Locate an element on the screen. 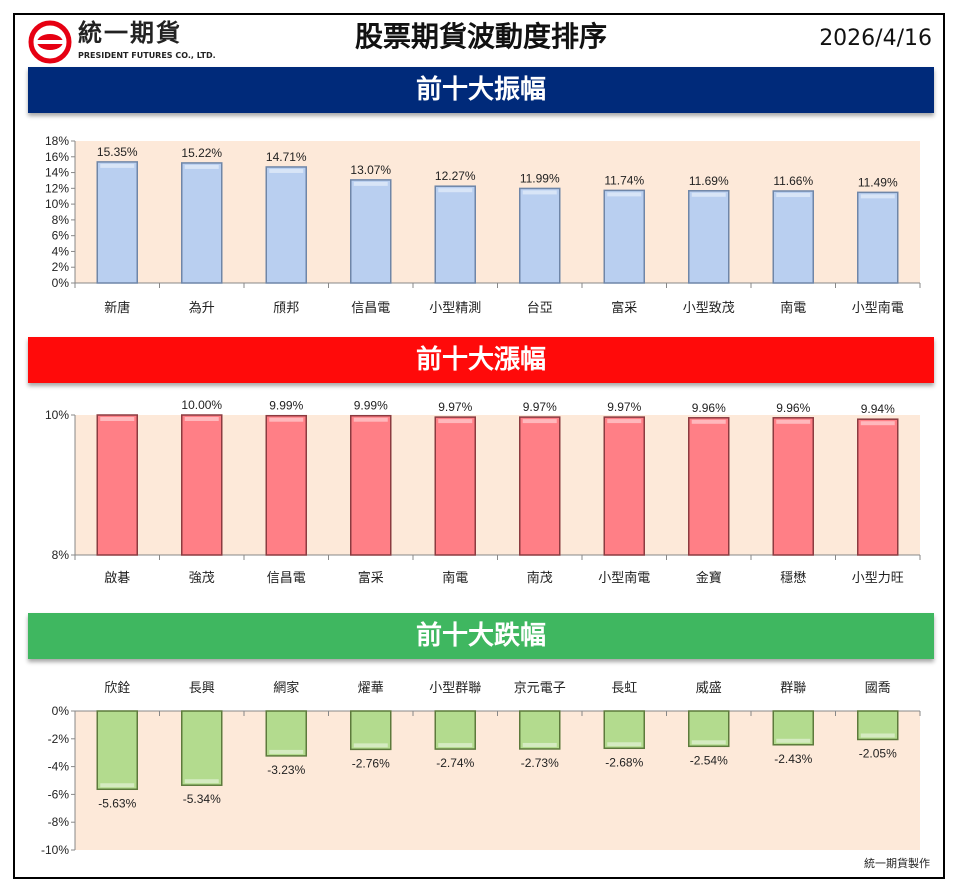 The image size is (962, 895). data-label: 15.35% is located at coordinates (117, 152).